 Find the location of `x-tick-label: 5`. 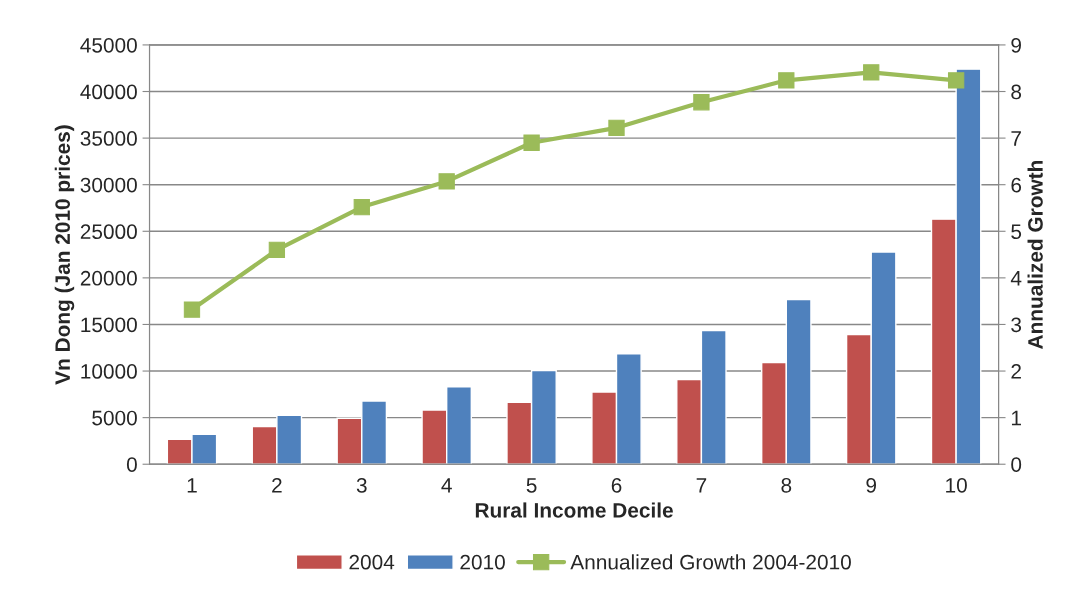

x-tick-label: 5 is located at coordinates (531, 485).